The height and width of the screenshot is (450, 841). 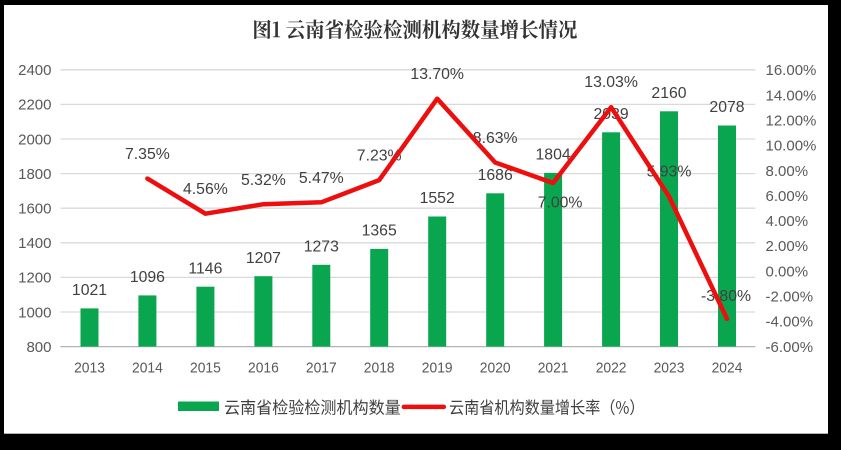 What do you see at coordinates (34, 243) in the screenshot?
I see `svg-text: 1400` at bounding box center [34, 243].